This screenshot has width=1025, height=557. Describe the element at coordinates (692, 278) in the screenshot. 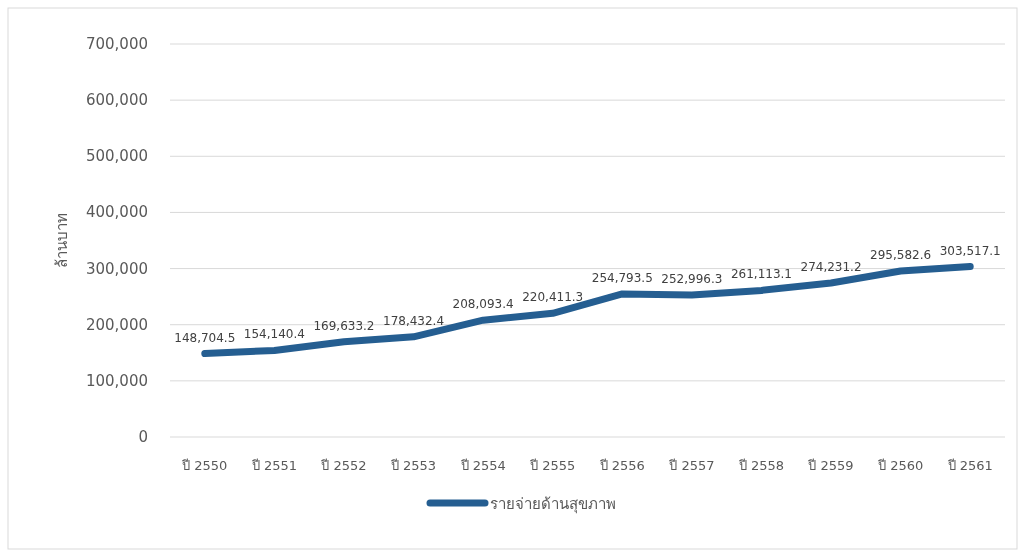

I see `data-label: 252,996.3` at that location.